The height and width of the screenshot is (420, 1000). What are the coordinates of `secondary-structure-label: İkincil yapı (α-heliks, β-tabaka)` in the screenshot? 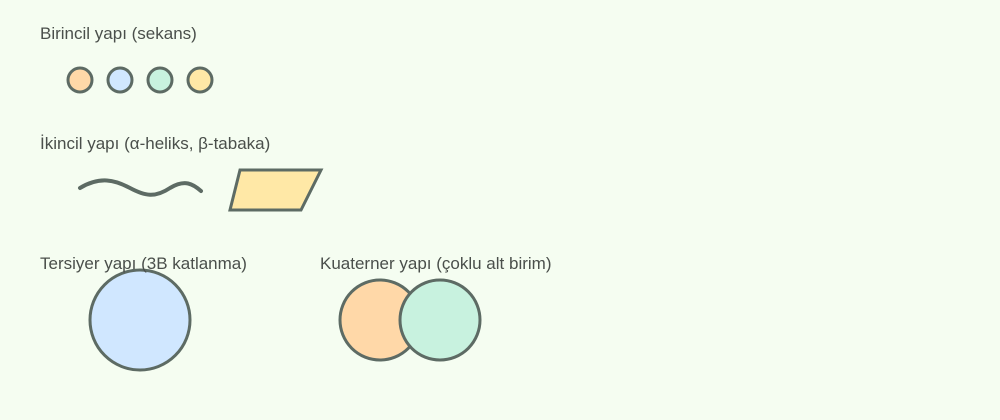 It's located at (155, 143).